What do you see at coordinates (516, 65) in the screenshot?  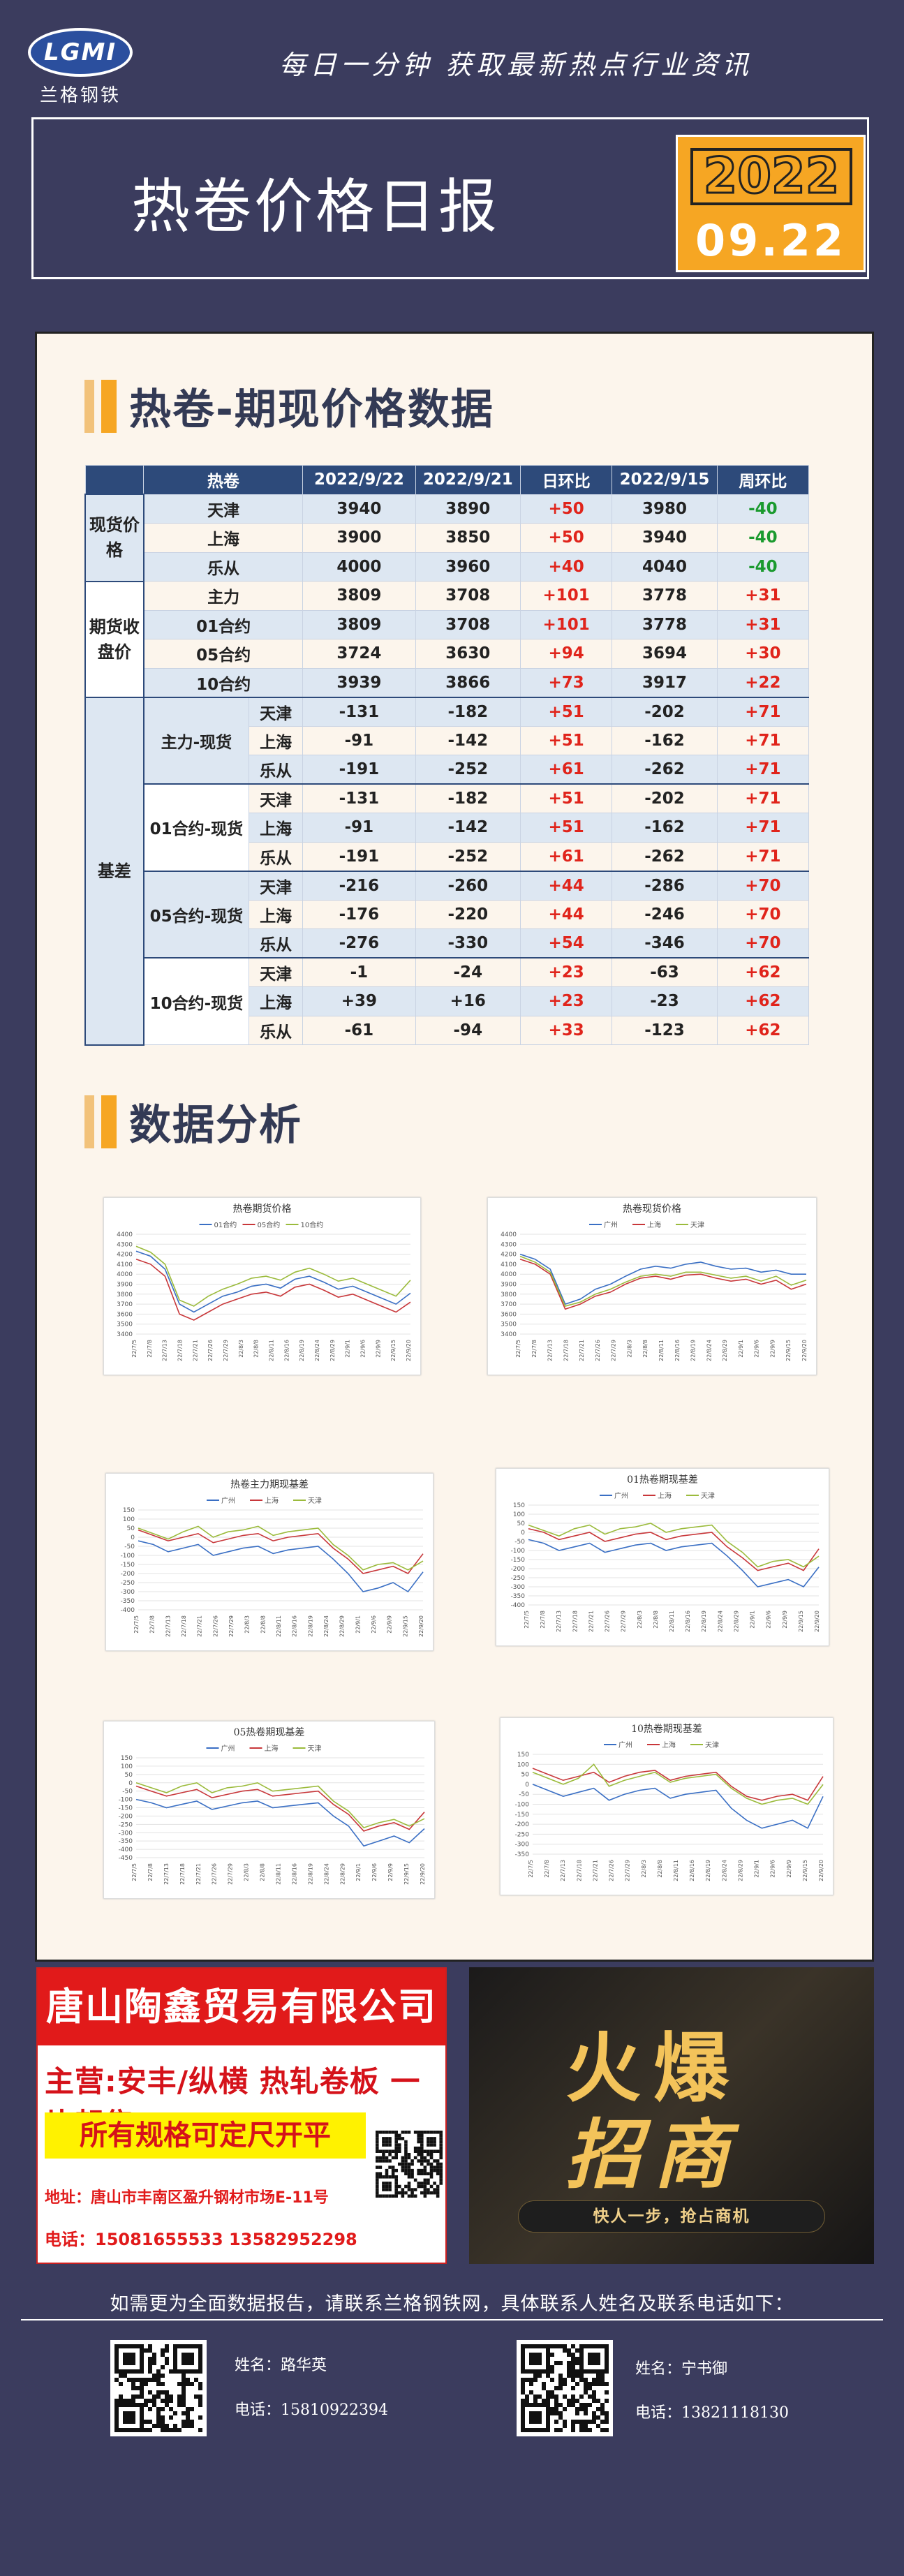 I see `header-slogan: 每日一分钟 获取最新热点行业资讯` at bounding box center [516, 65].